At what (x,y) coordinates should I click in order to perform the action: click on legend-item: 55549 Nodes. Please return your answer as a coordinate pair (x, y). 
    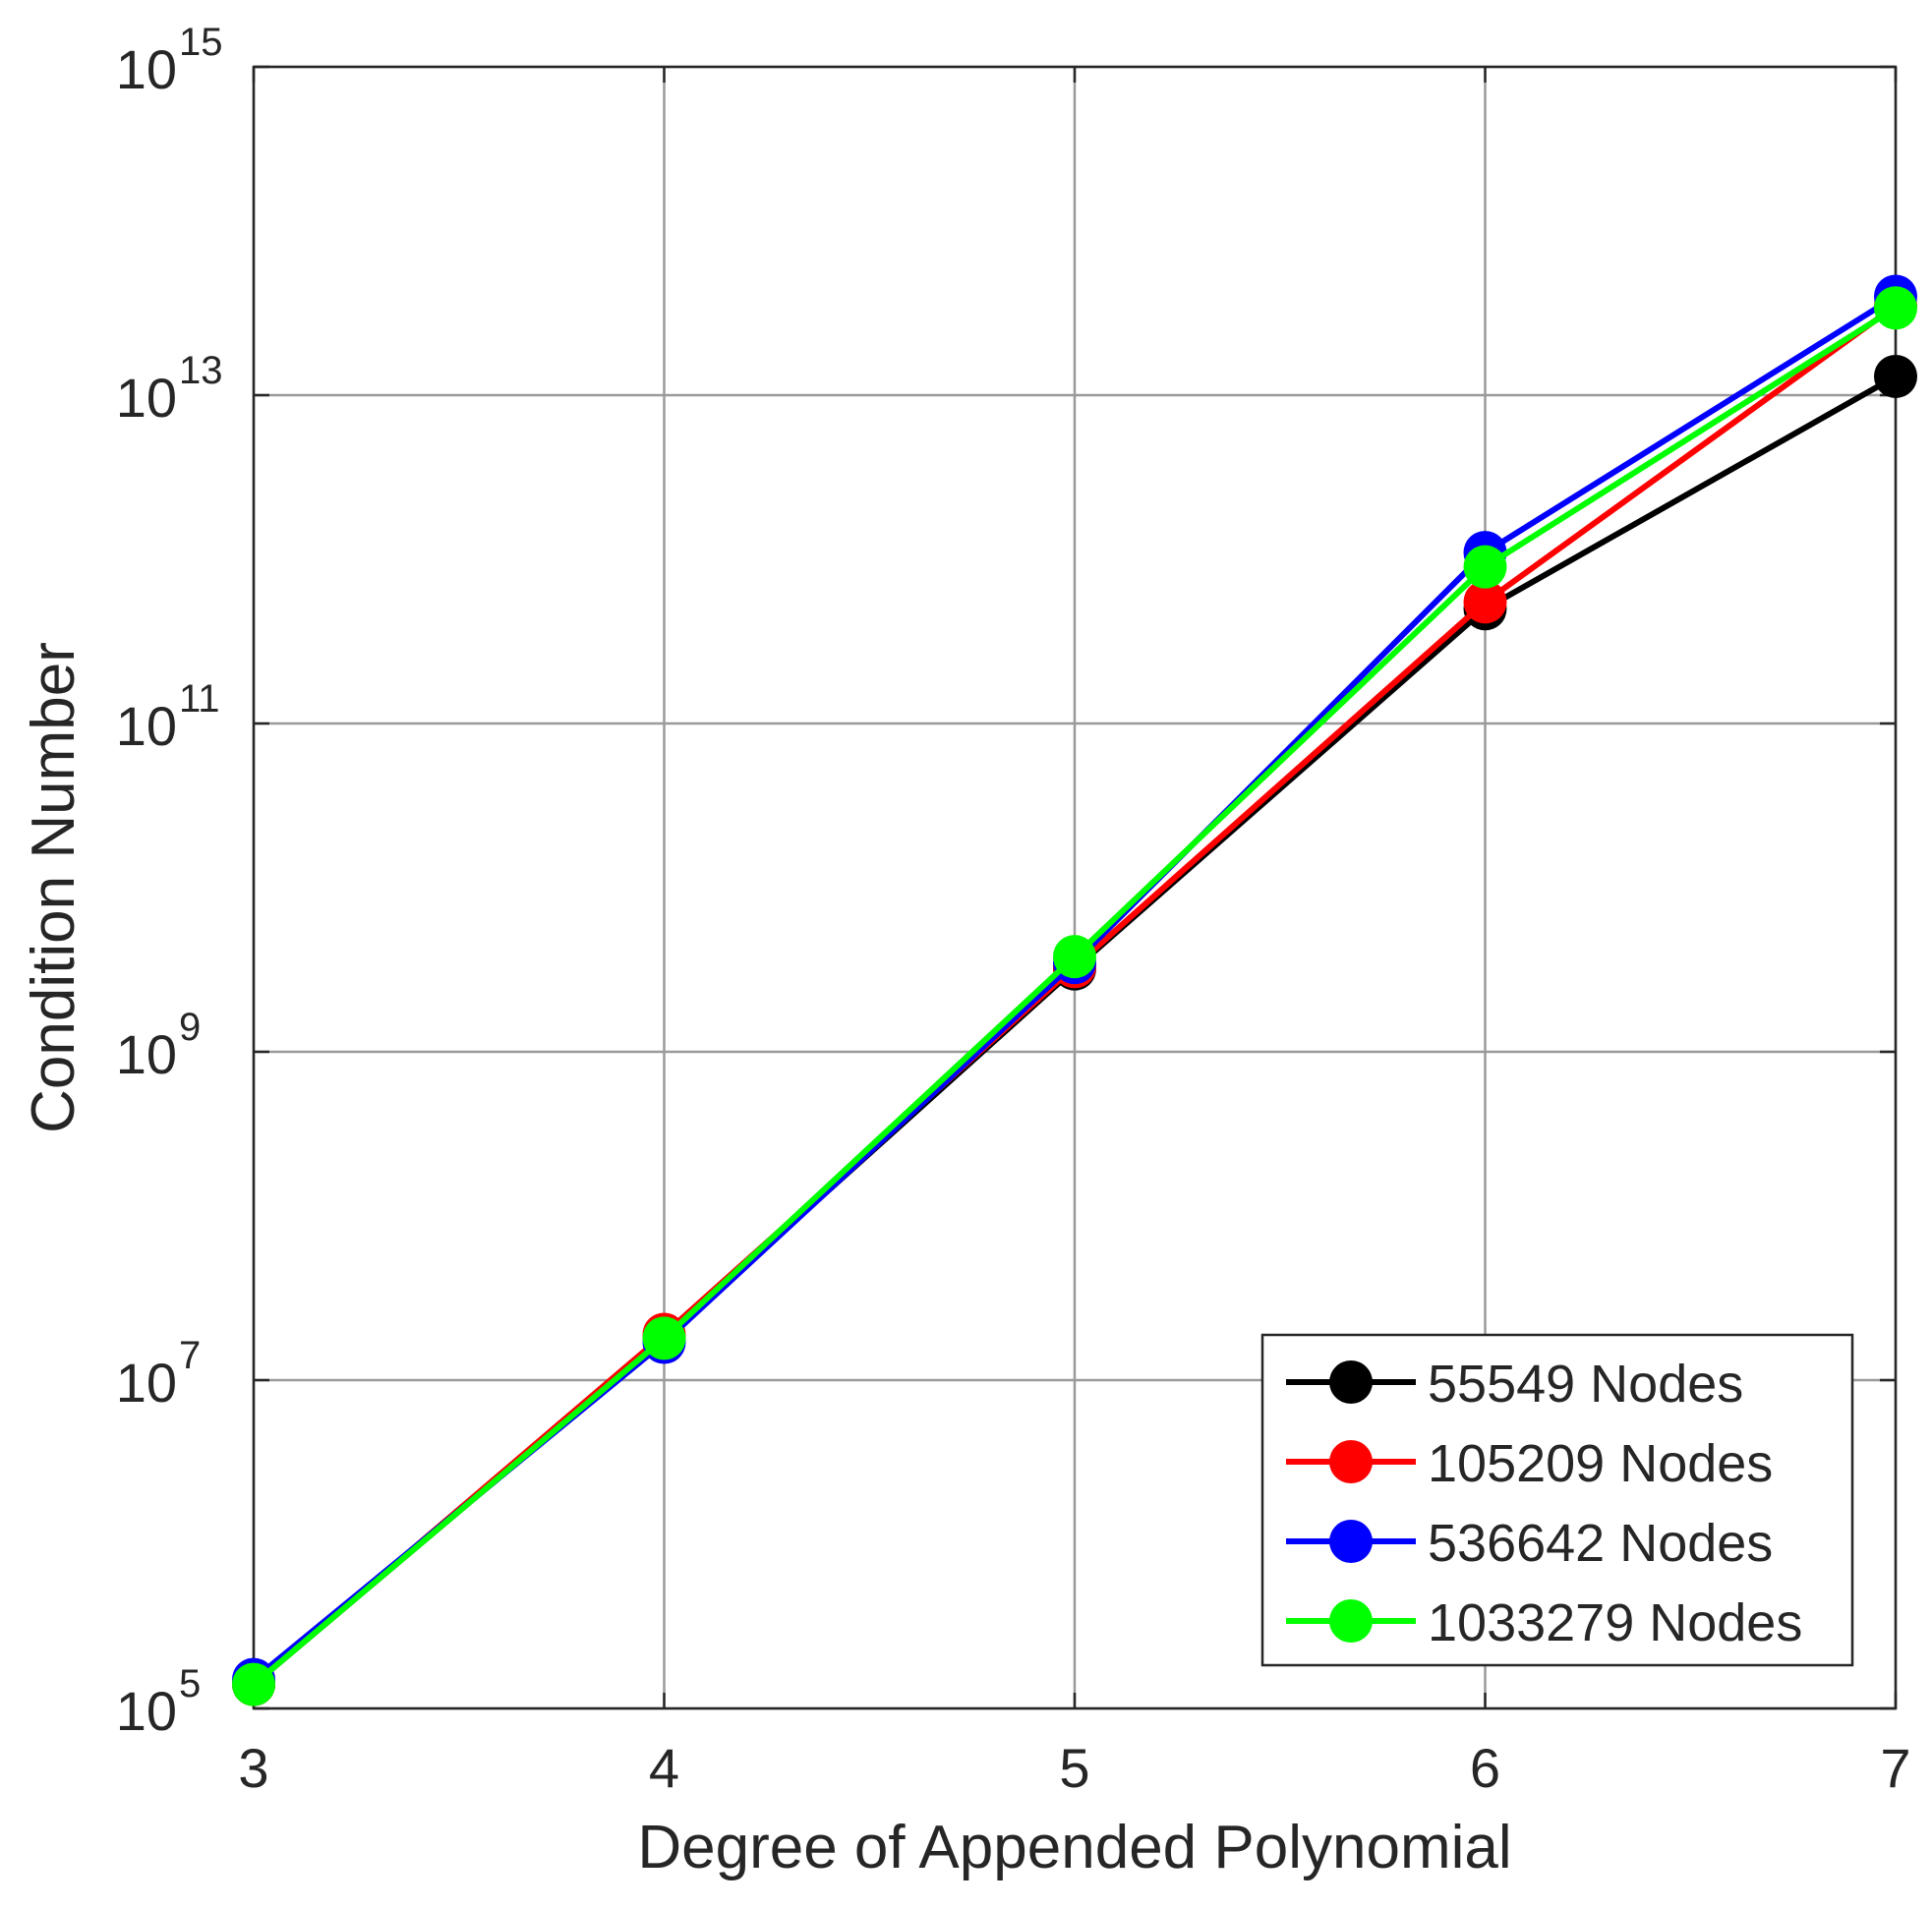
    Looking at the image, I should click on (1514, 1384).